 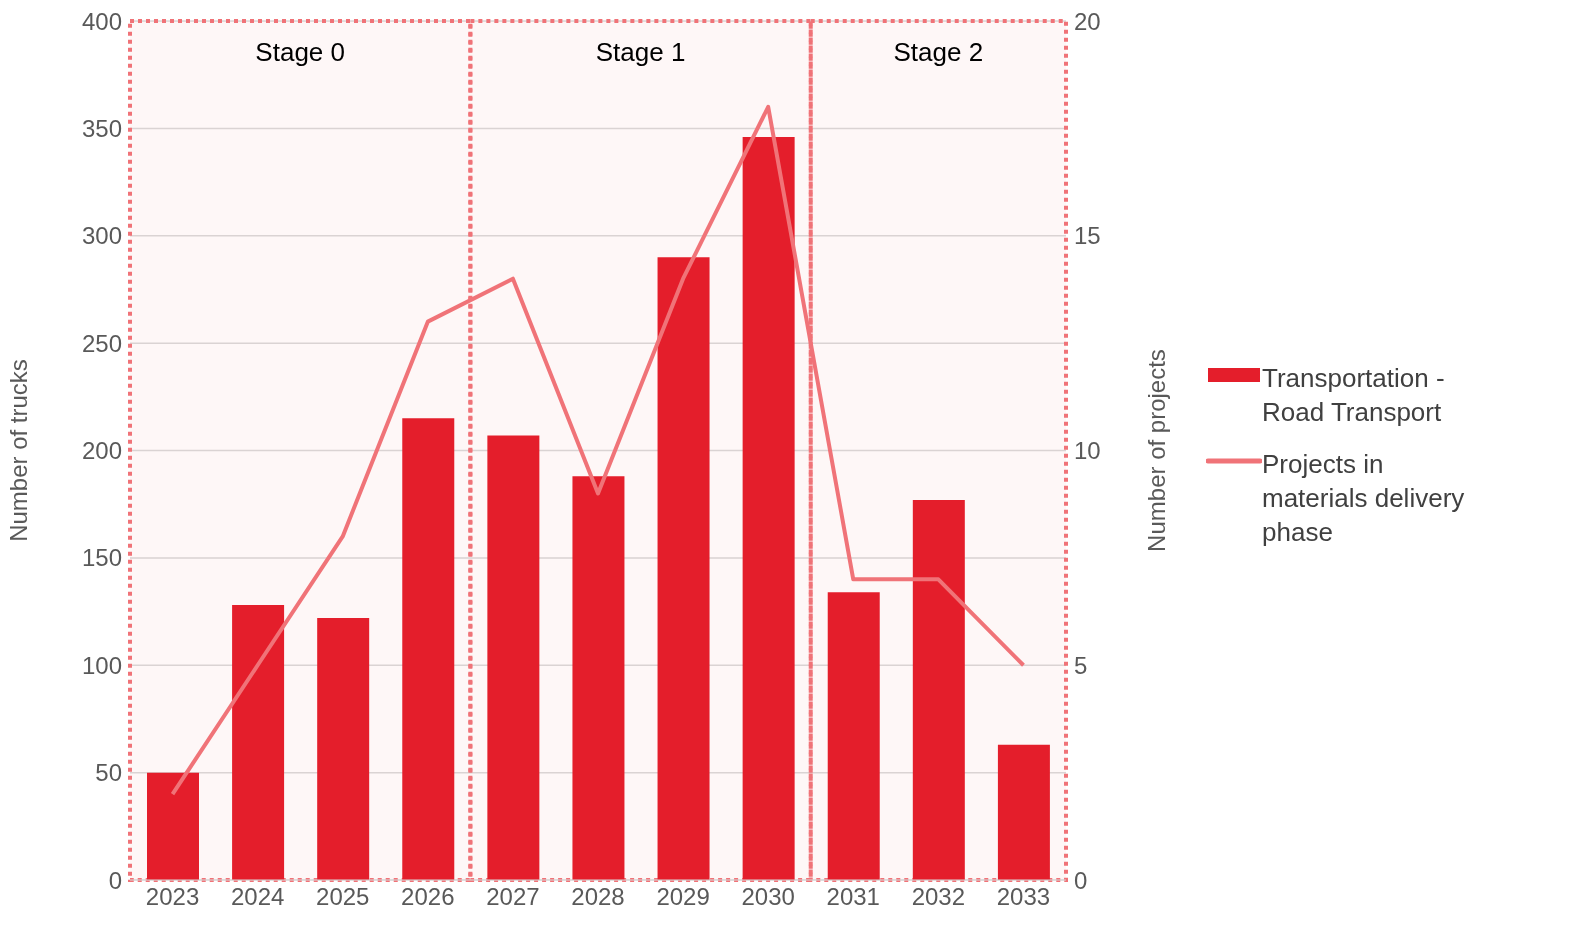 I want to click on x-tick-label: 2026, so click(x=428, y=897).